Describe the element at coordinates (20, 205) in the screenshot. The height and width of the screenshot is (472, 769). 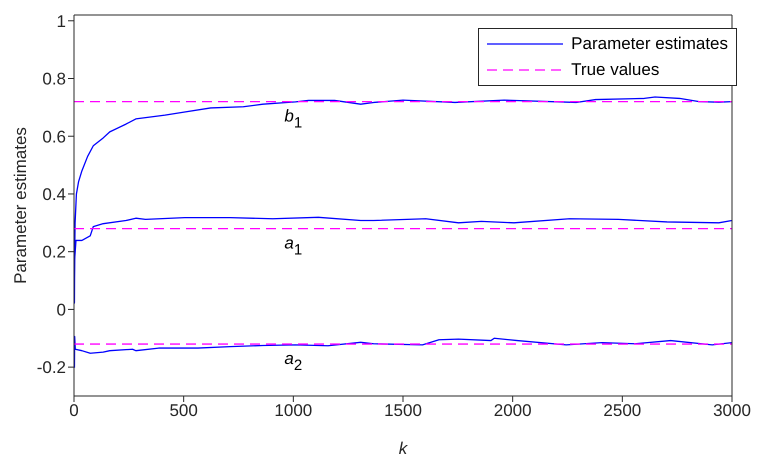
I see `y-axis-title: Parameter estimates` at that location.